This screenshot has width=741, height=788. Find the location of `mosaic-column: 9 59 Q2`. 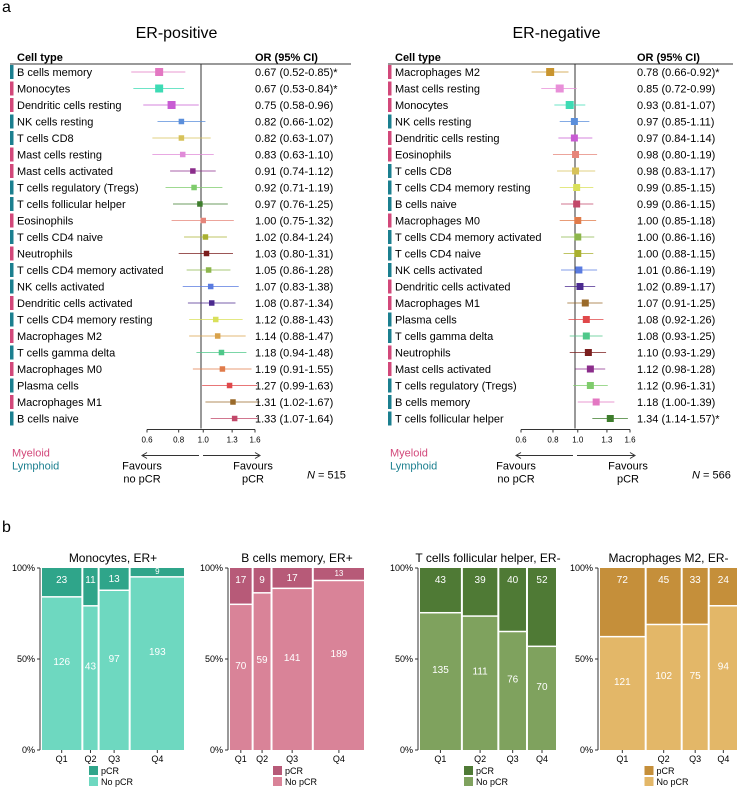

mosaic-column: 9 59 Q2 is located at coordinates (262, 666).